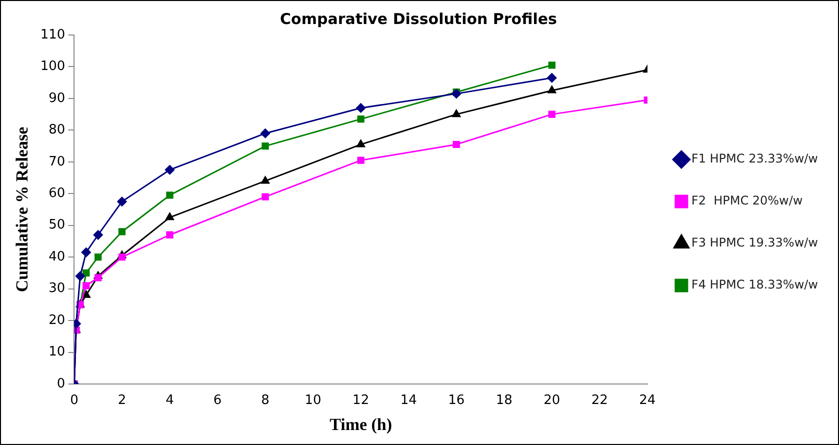  I want to click on y-tick-label: 40, so click(57, 256).